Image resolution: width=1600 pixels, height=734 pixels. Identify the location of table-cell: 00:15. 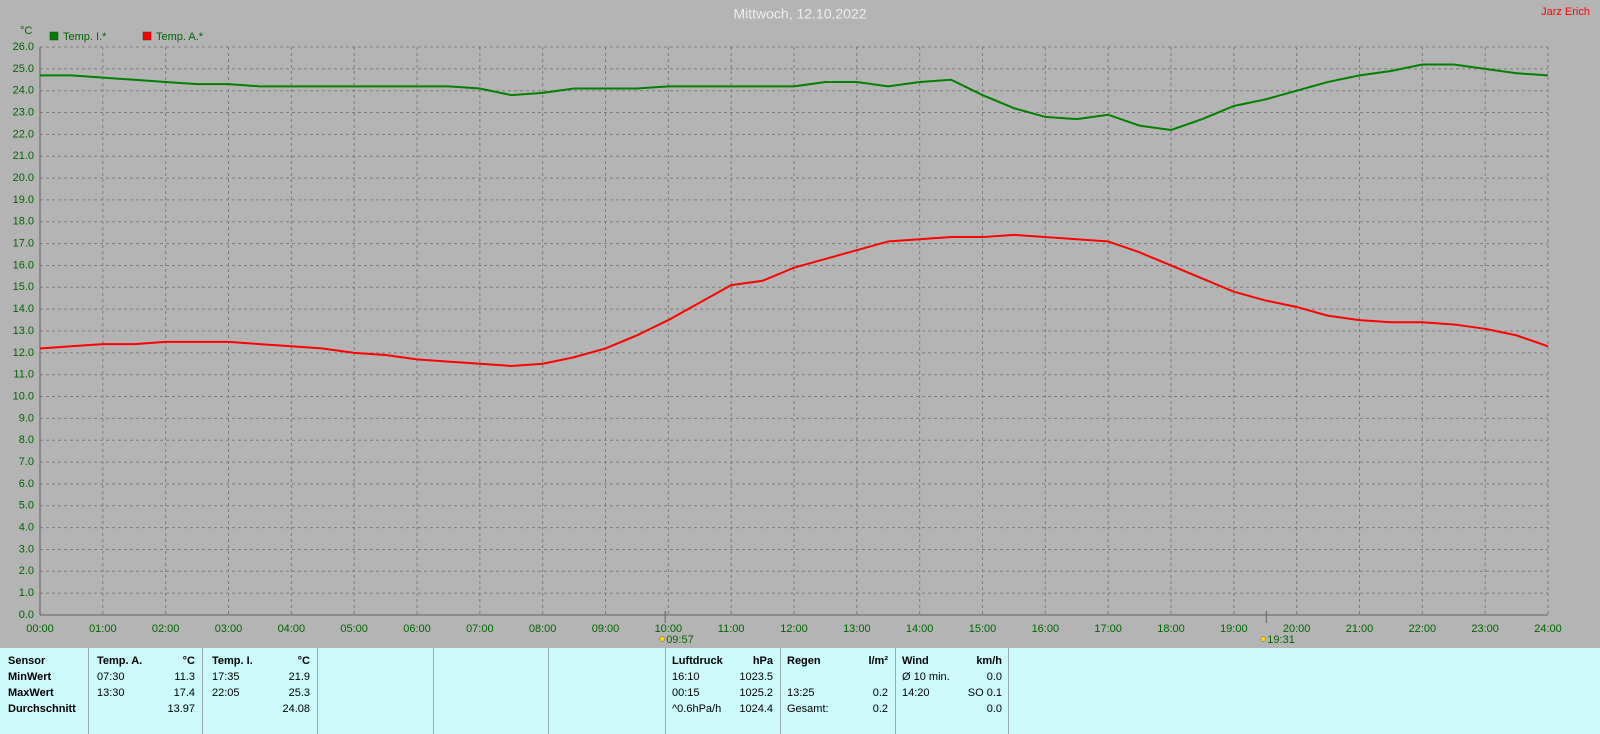
(686, 693).